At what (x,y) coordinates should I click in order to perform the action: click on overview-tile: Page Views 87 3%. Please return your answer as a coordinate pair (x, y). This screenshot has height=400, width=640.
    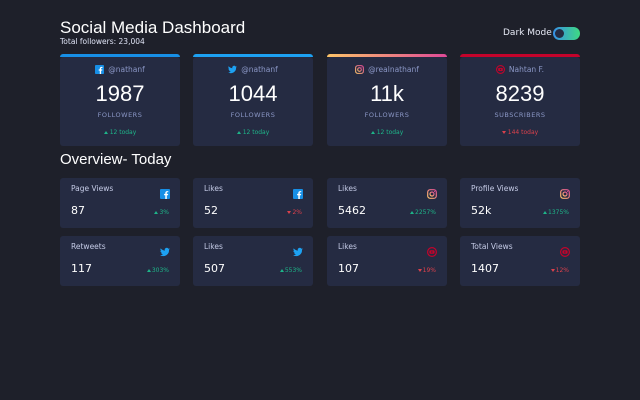
    Looking at the image, I should click on (120, 203).